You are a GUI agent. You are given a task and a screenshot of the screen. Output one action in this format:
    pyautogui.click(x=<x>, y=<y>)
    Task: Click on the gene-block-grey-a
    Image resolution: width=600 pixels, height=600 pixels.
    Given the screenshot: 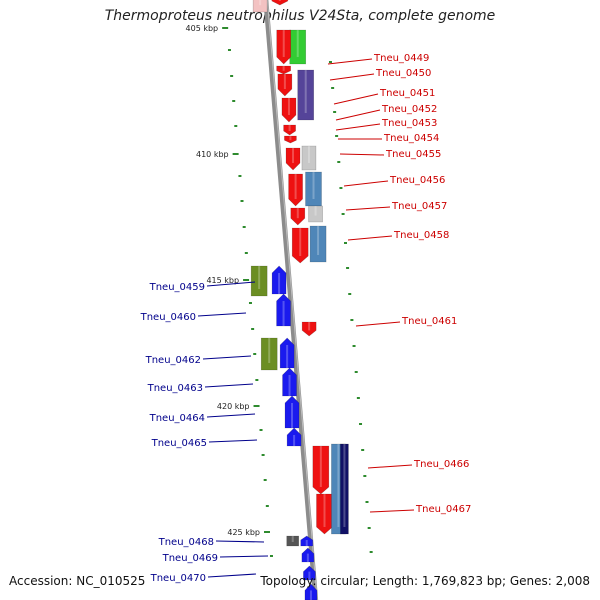 What is the action you would take?
    pyautogui.click(x=309, y=158)
    